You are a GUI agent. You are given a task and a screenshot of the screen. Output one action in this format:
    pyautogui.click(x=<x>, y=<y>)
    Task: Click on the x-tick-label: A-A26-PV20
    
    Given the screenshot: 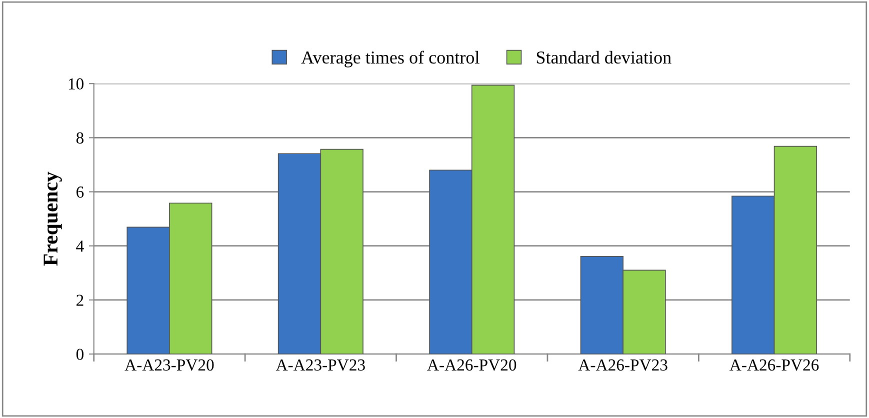 What is the action you would take?
    pyautogui.click(x=471, y=365)
    